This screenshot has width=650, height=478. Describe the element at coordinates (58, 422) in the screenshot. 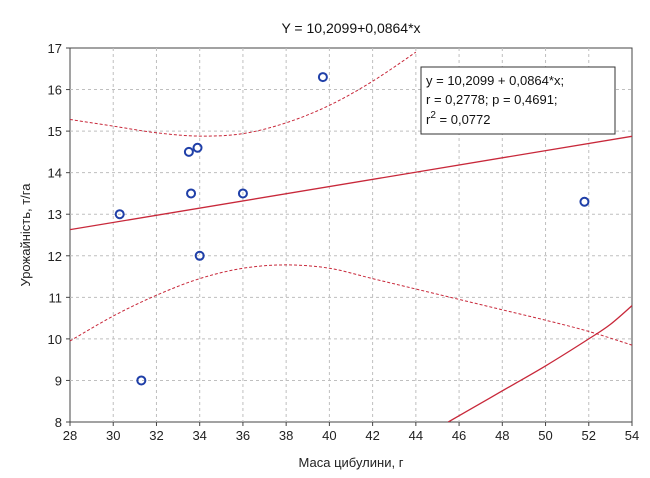

I see `y-tick-label: 8` at that location.